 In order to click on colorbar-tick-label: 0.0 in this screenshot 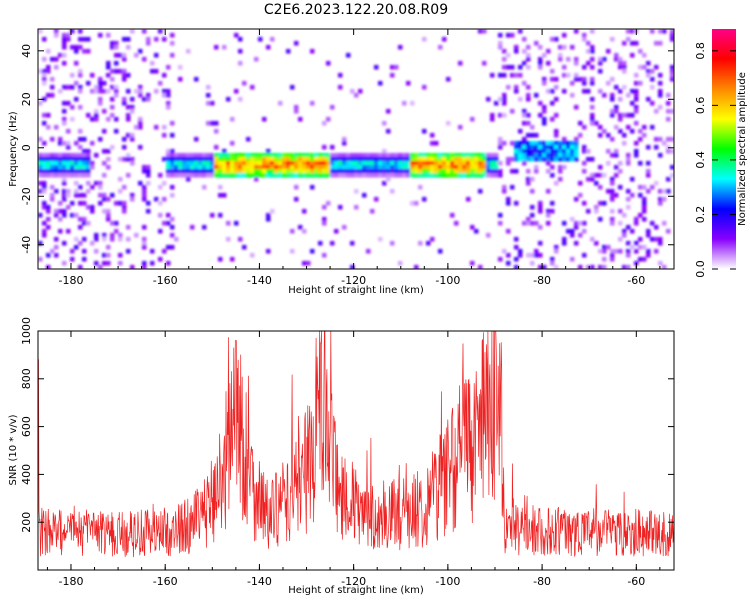, I will do `click(700, 269)`.